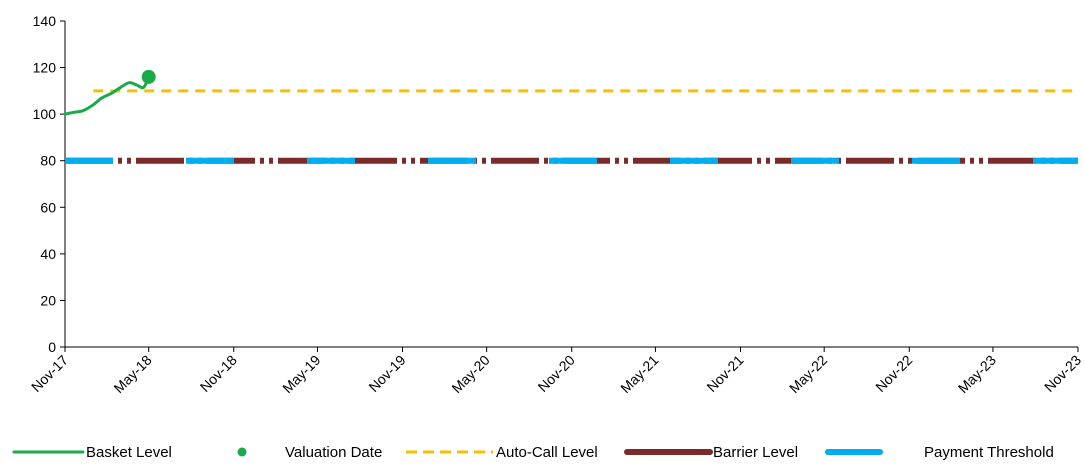  What do you see at coordinates (49, 184) in the screenshot?
I see `y-axis: 0 20 40 60 80 100 120 140` at bounding box center [49, 184].